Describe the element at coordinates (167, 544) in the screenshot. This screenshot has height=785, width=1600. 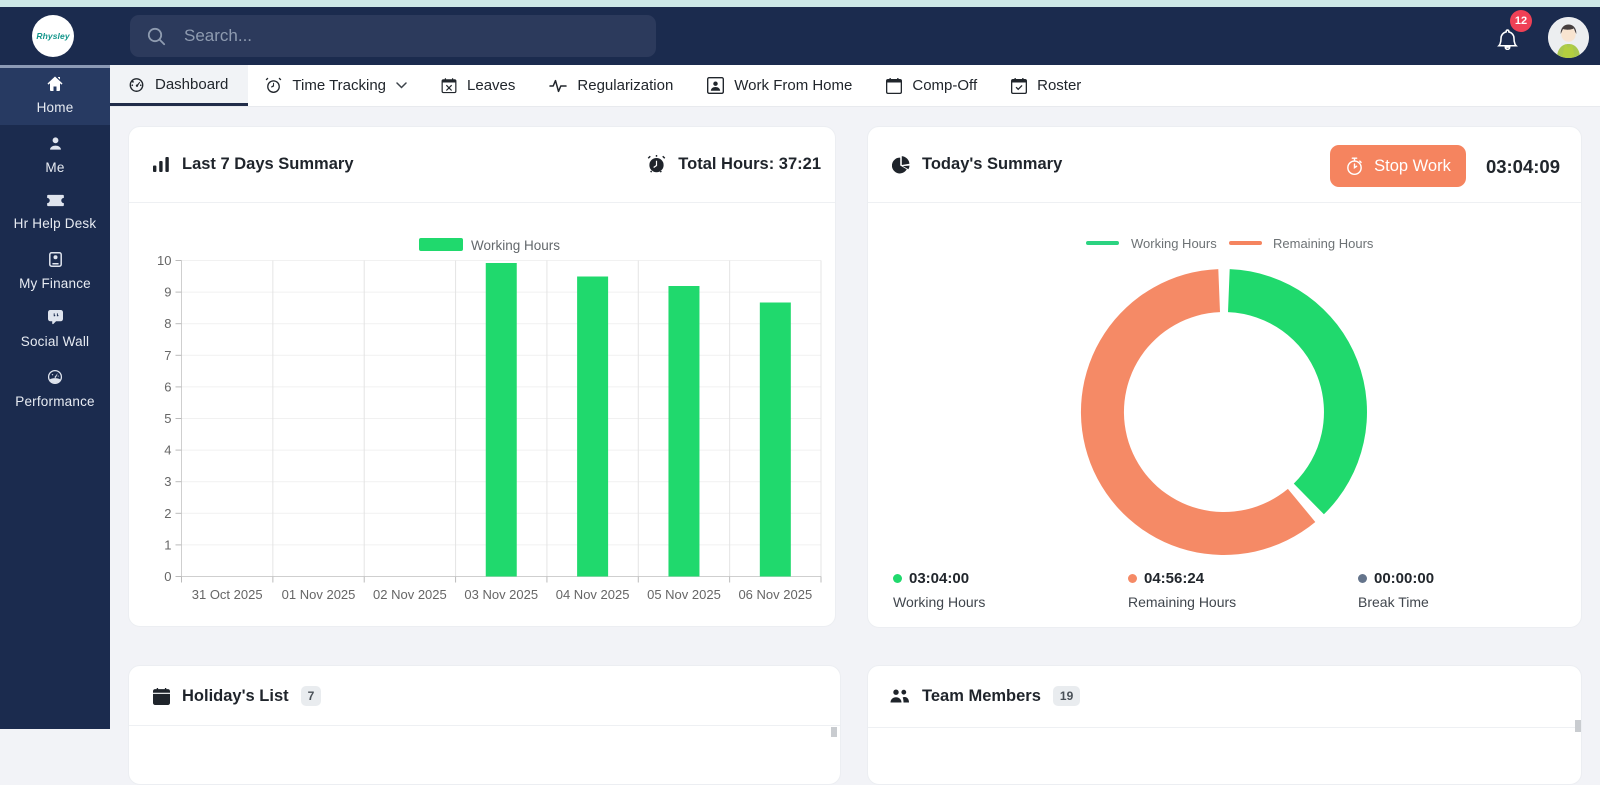
I see `svg-text: 1` at that location.